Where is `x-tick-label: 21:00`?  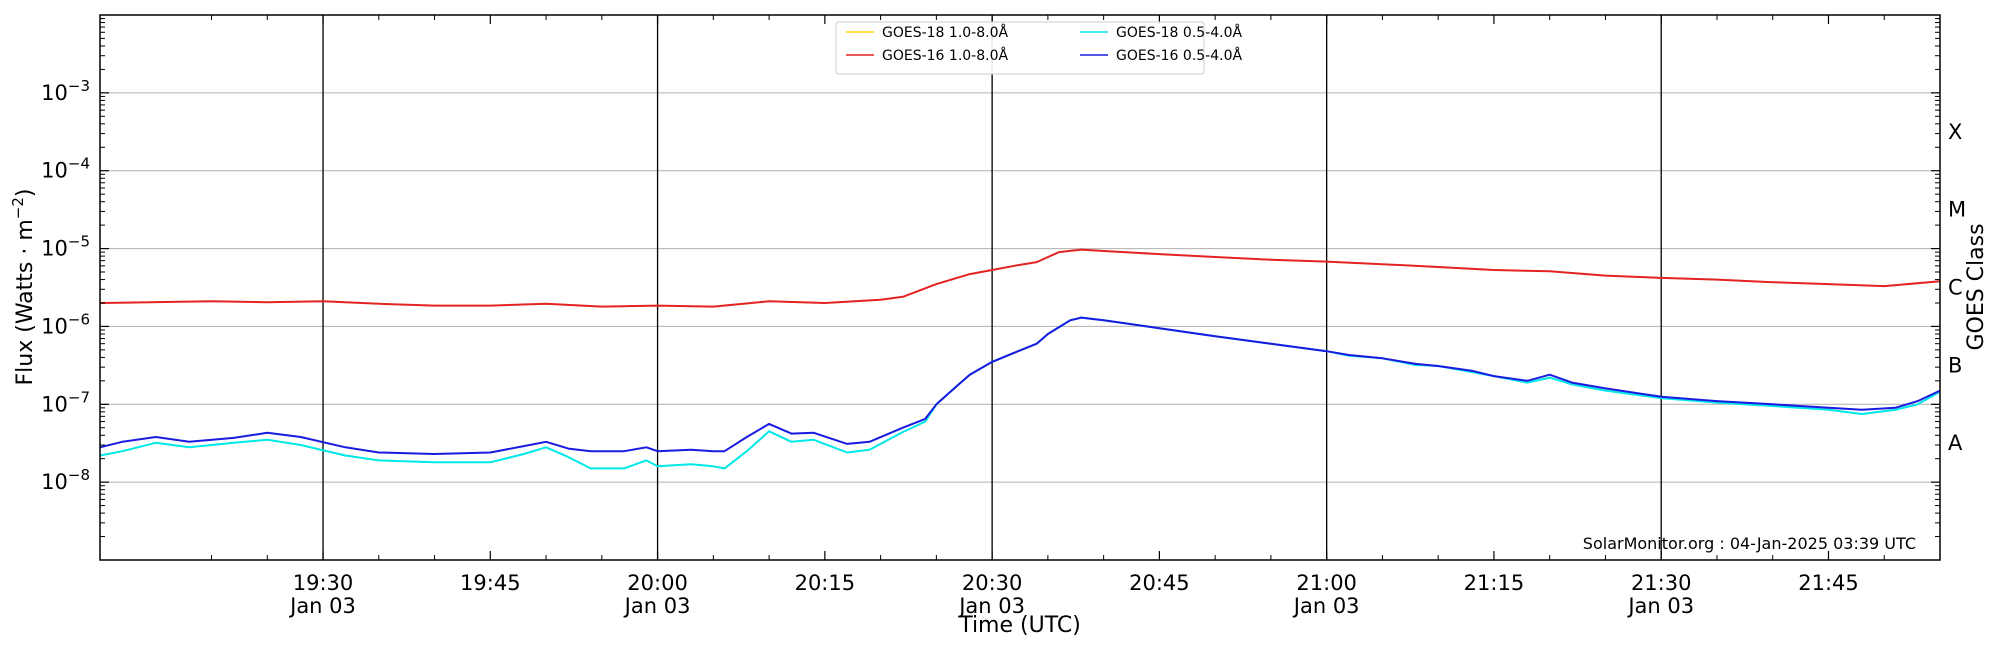
x-tick-label: 21:00 is located at coordinates (1326, 583).